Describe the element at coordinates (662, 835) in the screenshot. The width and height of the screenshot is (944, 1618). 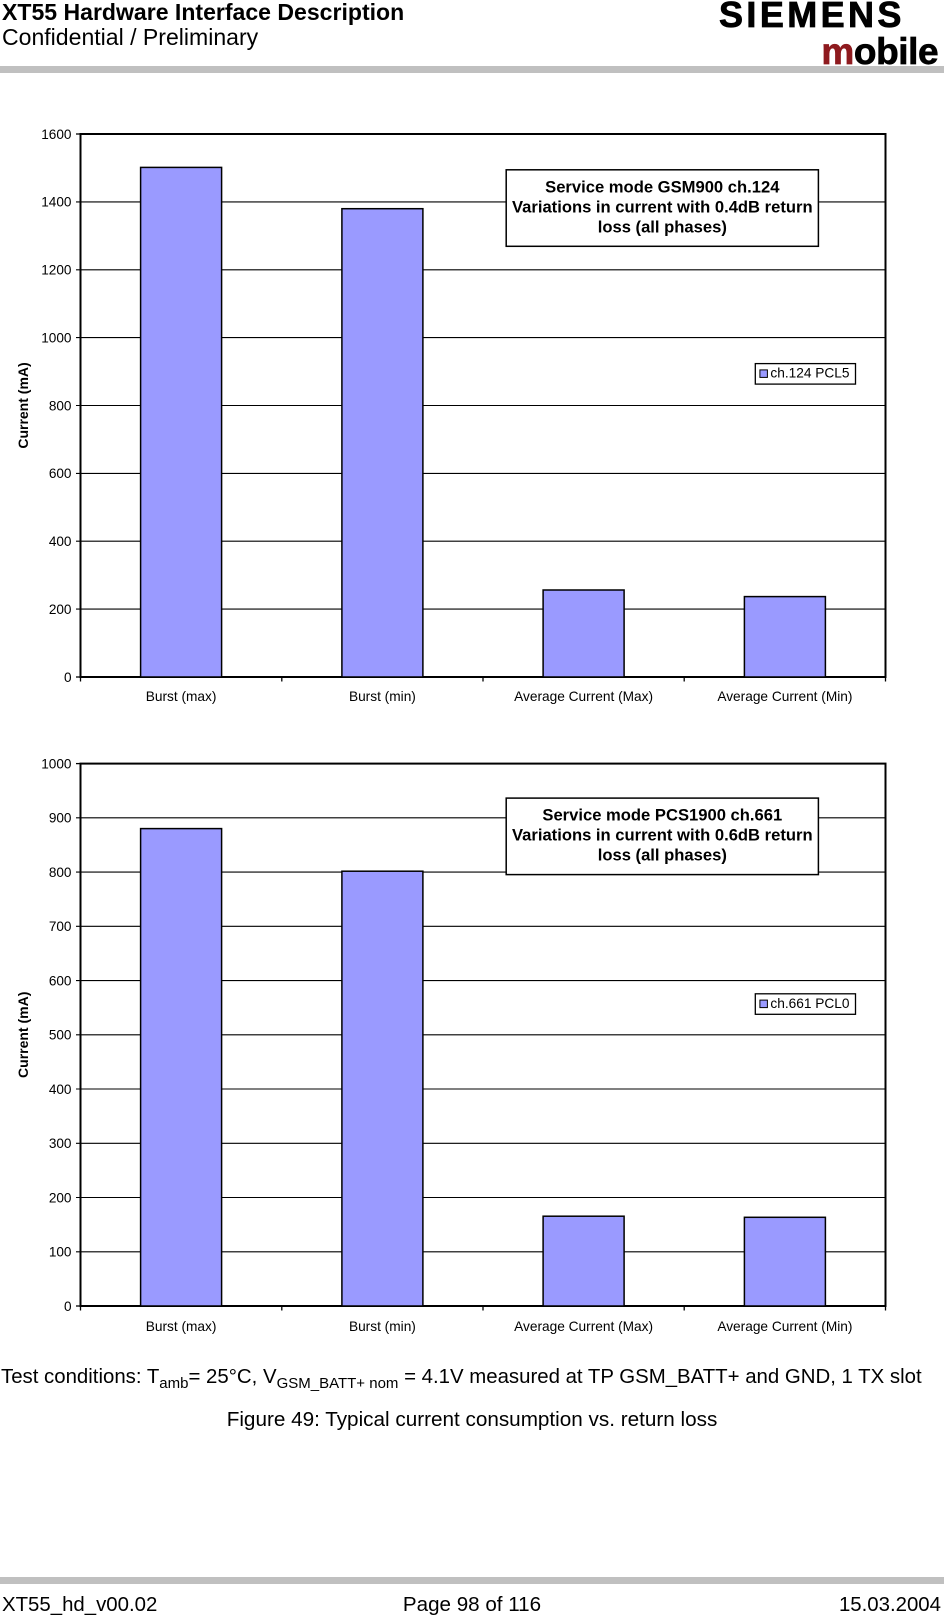
I see `svg-text:Variations in current with 0.6: Variations in current with 0.6dB return` at that location.